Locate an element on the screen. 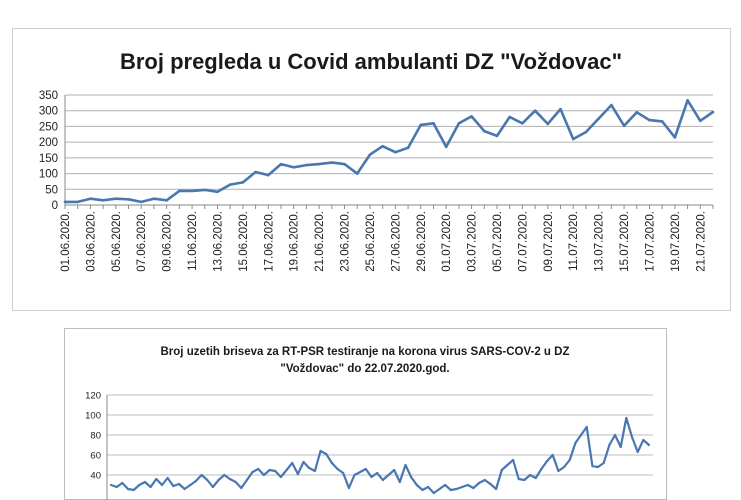  x-tick-label: 21.06.2020. is located at coordinates (320, 241).